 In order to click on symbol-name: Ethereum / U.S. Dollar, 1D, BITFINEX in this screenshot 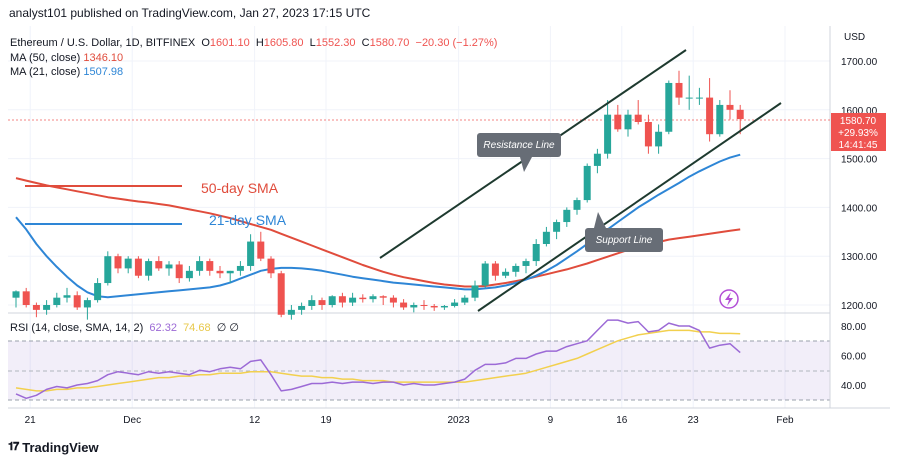, I will do `click(103, 43)`.